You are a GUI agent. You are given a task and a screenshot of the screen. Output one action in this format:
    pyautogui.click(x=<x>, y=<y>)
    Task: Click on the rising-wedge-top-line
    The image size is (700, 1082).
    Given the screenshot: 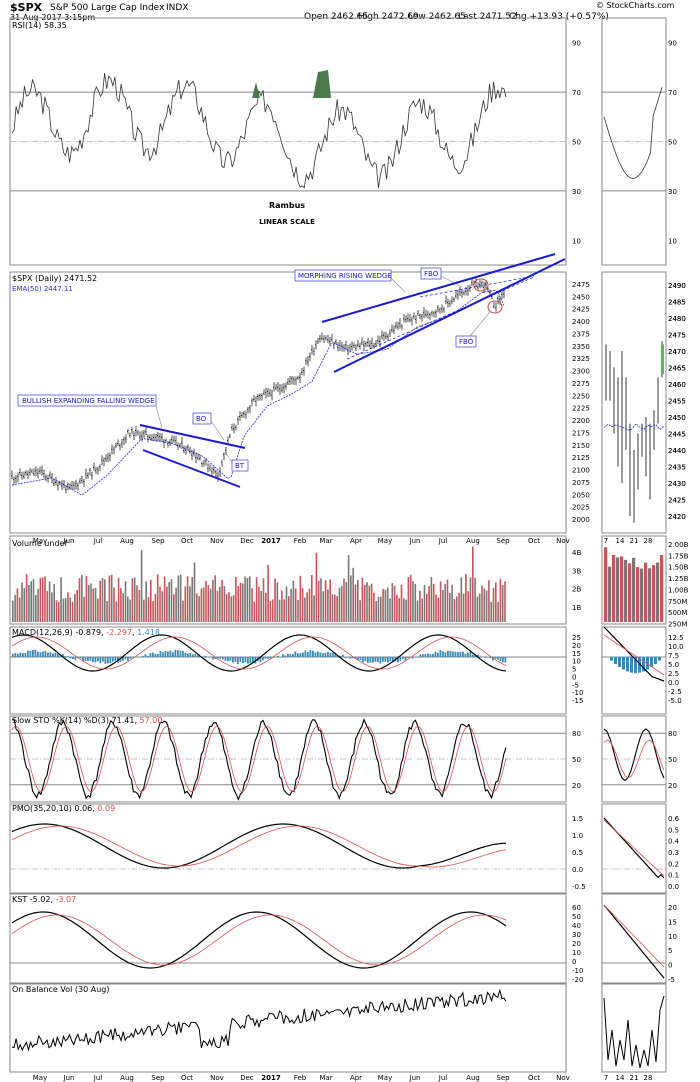 What is the action you would take?
    pyautogui.click(x=438, y=288)
    